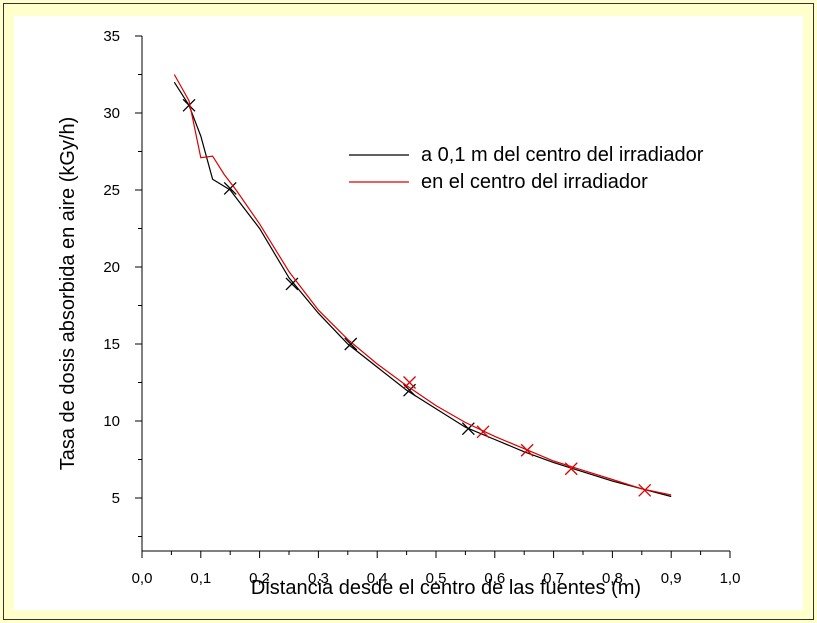 This screenshot has width=817, height=623. Describe the element at coordinates (111, 344) in the screenshot. I see `y-tick-label: 15` at that location.